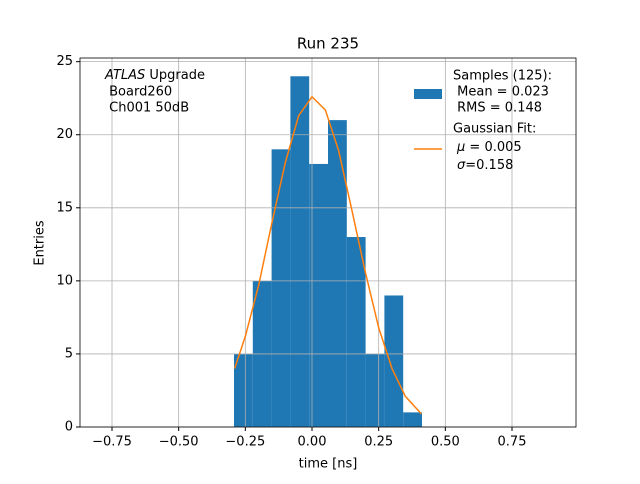  I want to click on annotation-italic: ATLAS, so click(124, 75).